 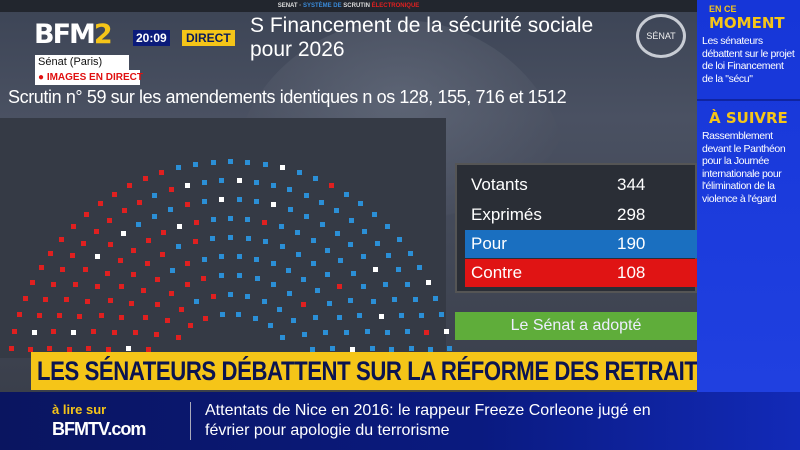 I want to click on voting-system-header: SENAT · SYSTÈME DE SCRUTIN ÉLECTRONIQUE, so click(x=348, y=6).